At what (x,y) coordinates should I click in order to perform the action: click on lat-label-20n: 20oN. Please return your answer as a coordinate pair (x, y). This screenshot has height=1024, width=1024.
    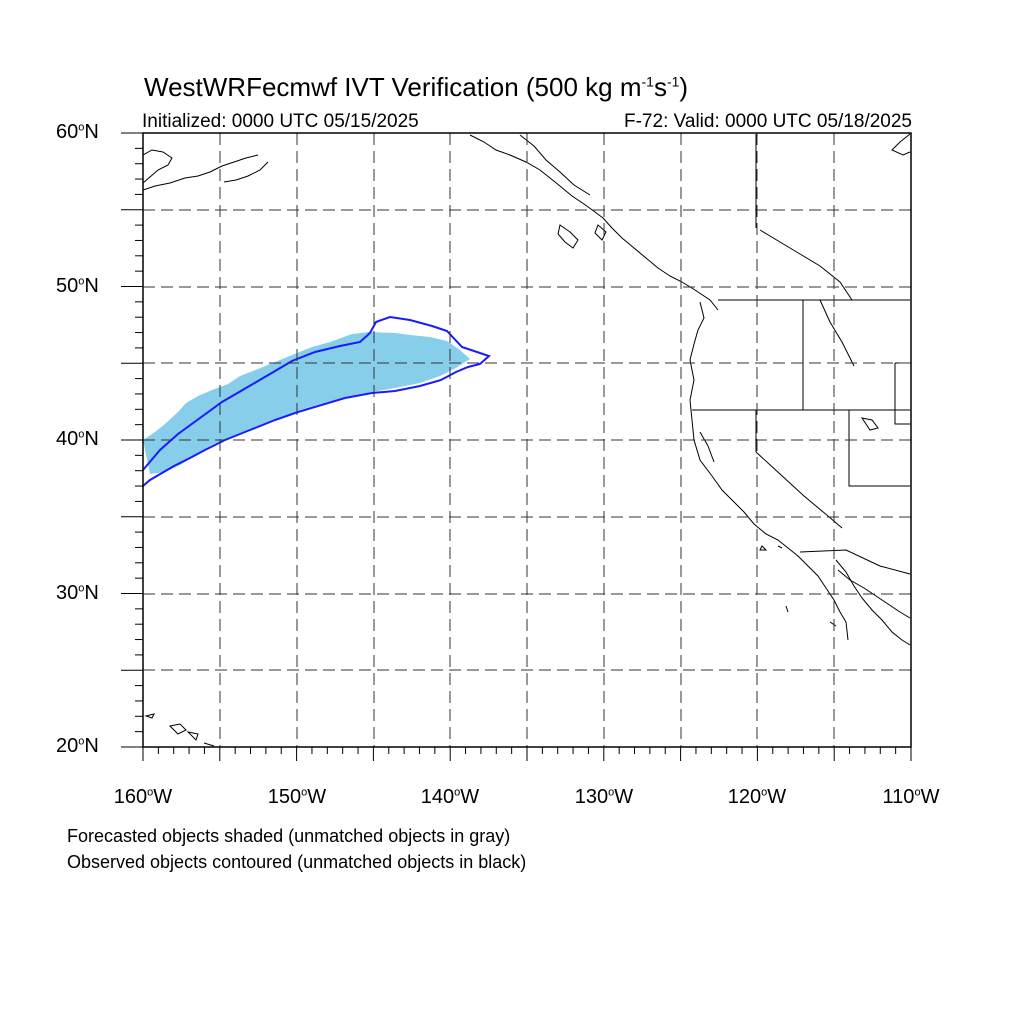
    Looking at the image, I should click on (77, 746).